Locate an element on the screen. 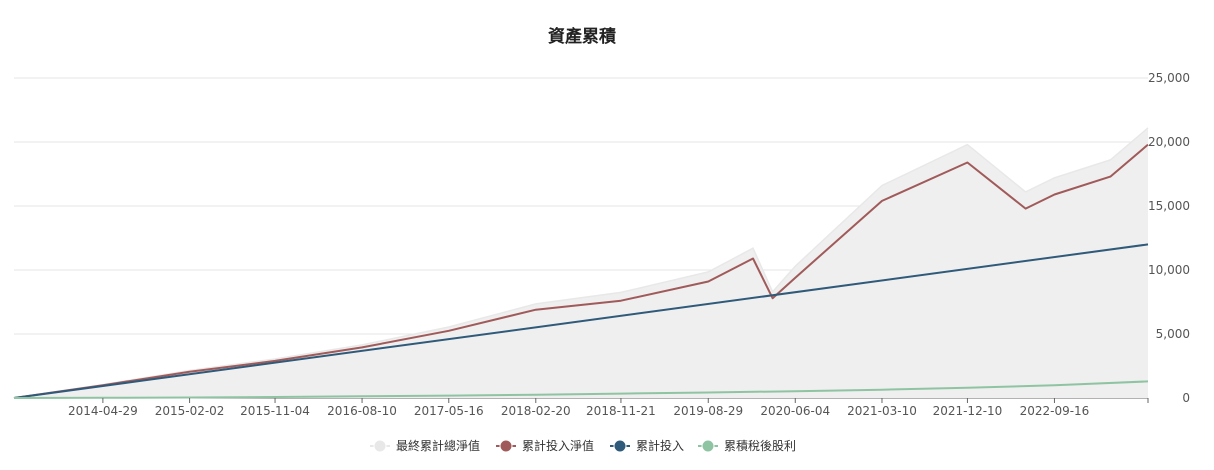  y-tick-label: 25,000 is located at coordinates (1169, 78).